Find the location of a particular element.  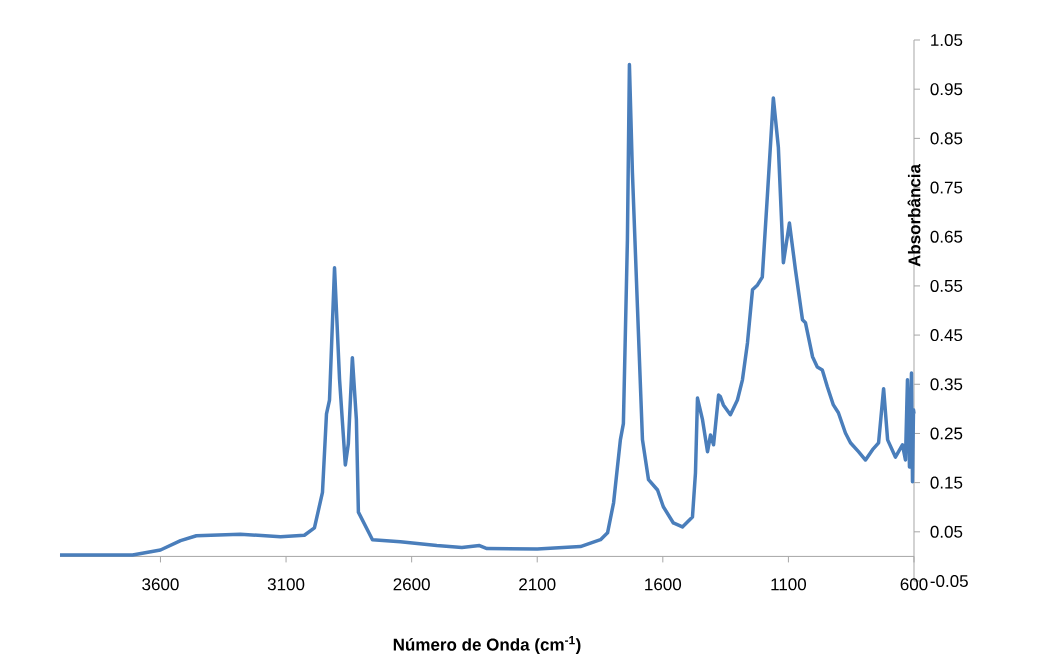

x-tick-label: 1600 is located at coordinates (663, 584).